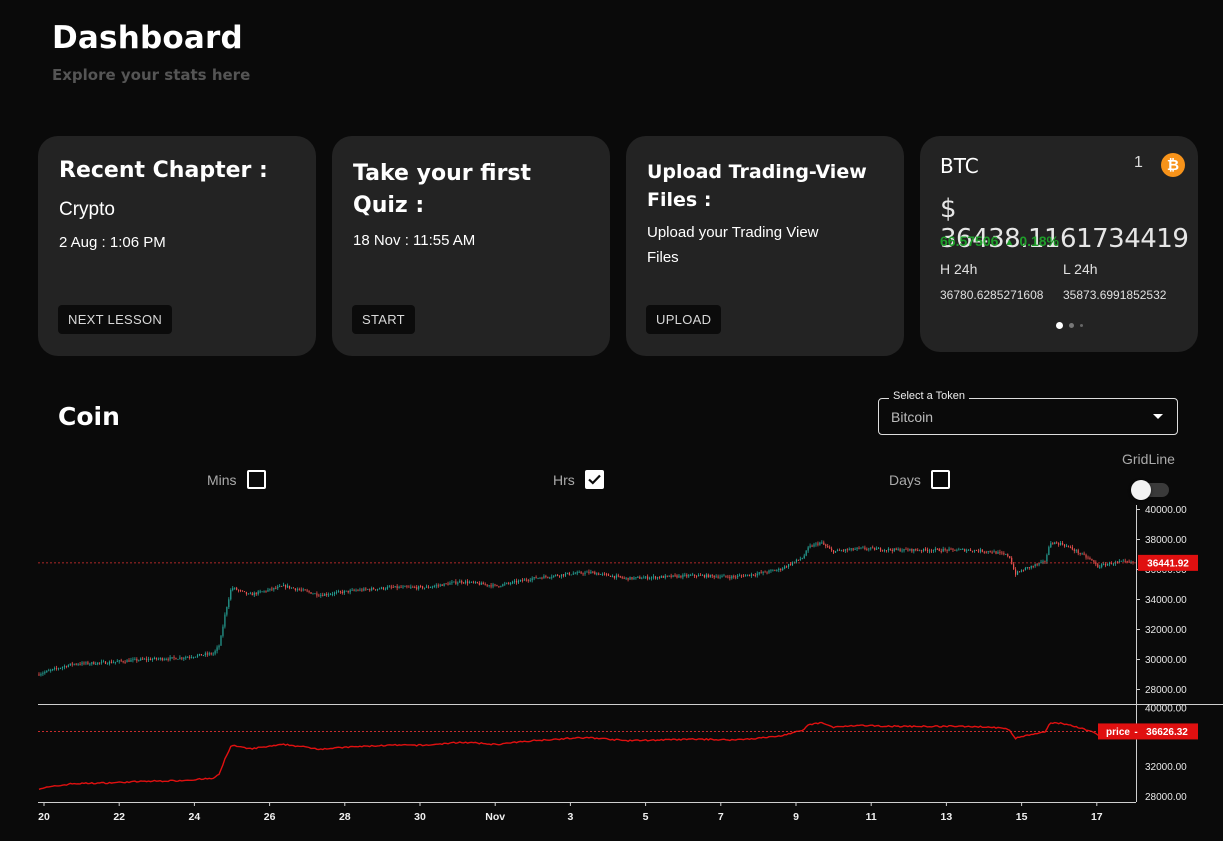 The height and width of the screenshot is (841, 1223). What do you see at coordinates (721, 817) in the screenshot?
I see `x-tick-label: 7` at bounding box center [721, 817].